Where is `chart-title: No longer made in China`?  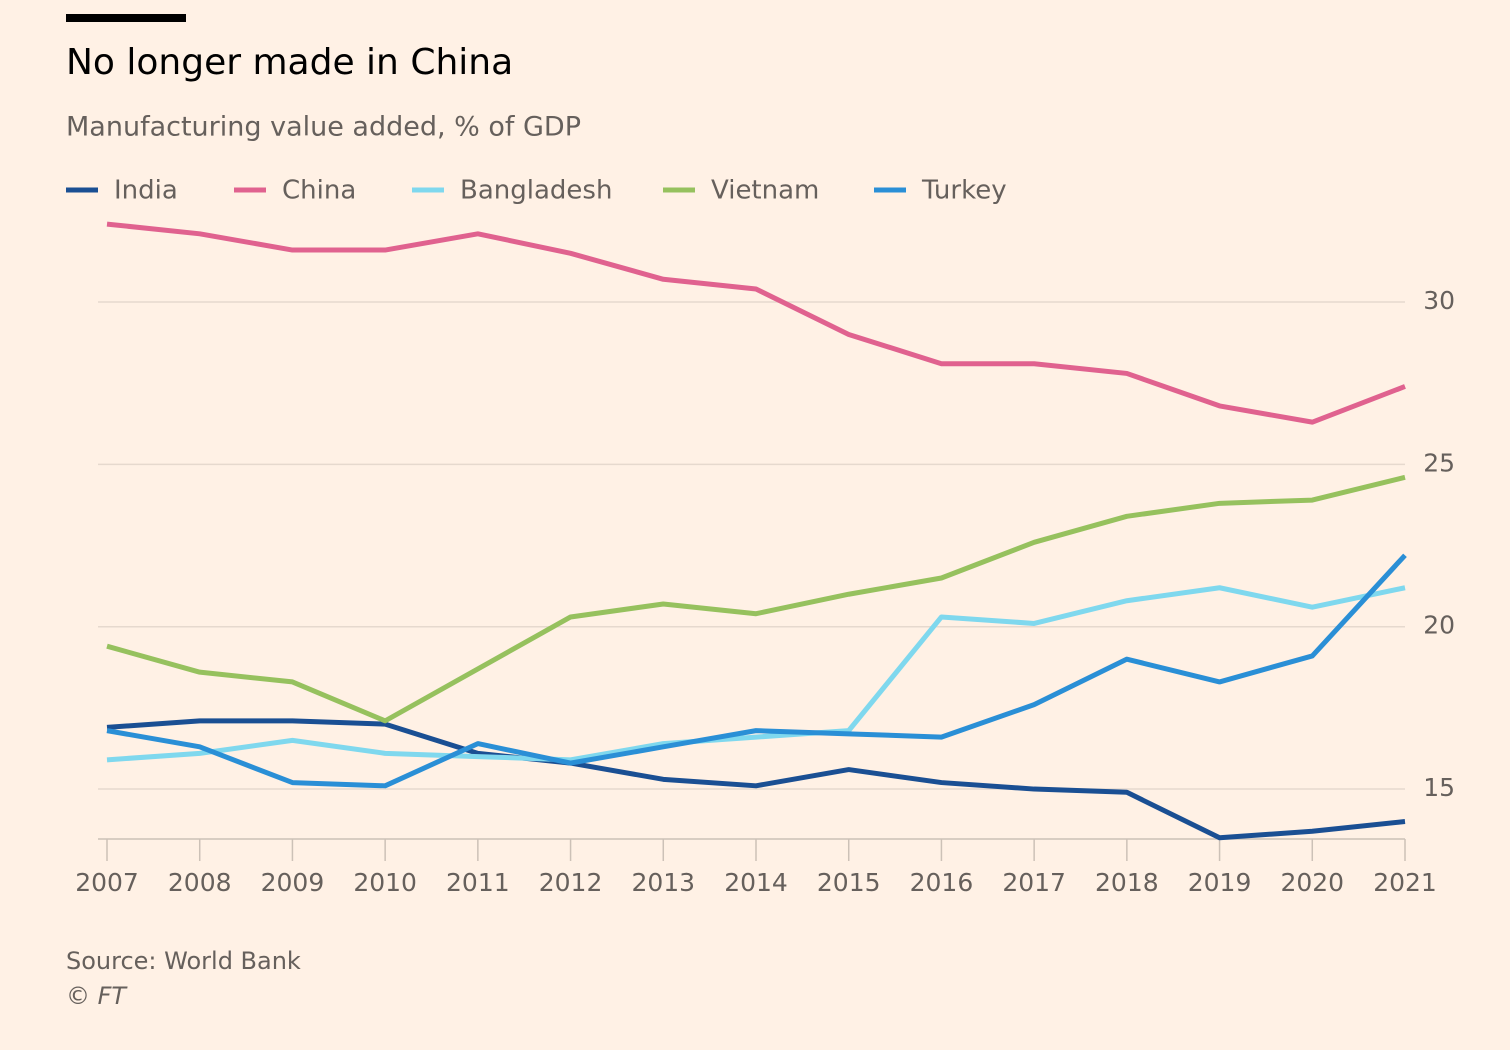
chart-title: No longer made in China is located at coordinates (289, 62).